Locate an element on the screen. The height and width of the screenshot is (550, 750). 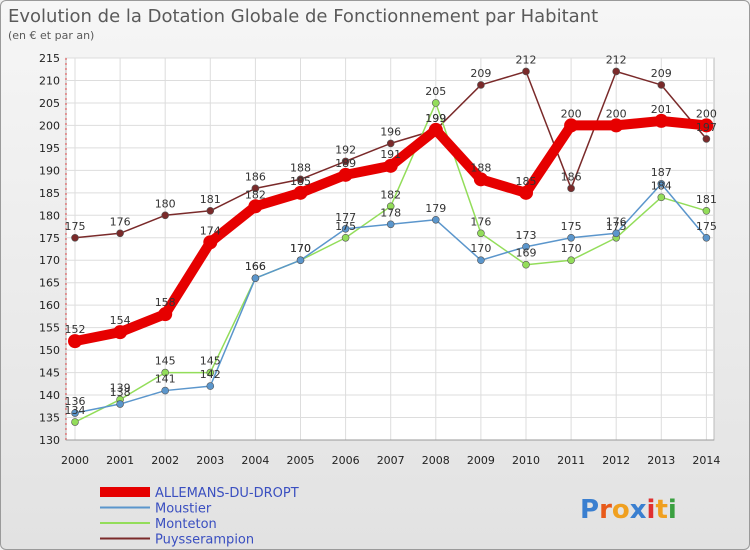
x-tick-label: 2010 is located at coordinates (526, 460).